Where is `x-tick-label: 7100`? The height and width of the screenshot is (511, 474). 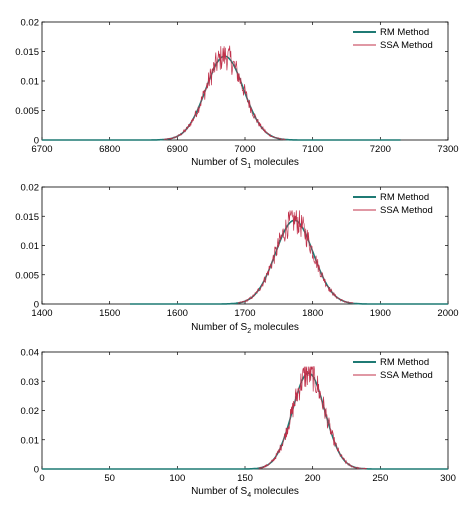
x-tick-label: 7100 is located at coordinates (312, 149).